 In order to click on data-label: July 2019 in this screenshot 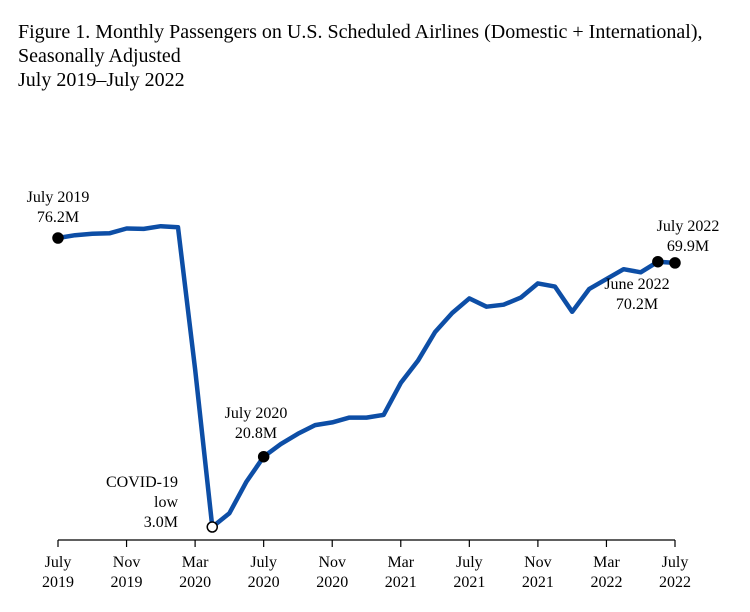, I will do `click(58, 197)`.